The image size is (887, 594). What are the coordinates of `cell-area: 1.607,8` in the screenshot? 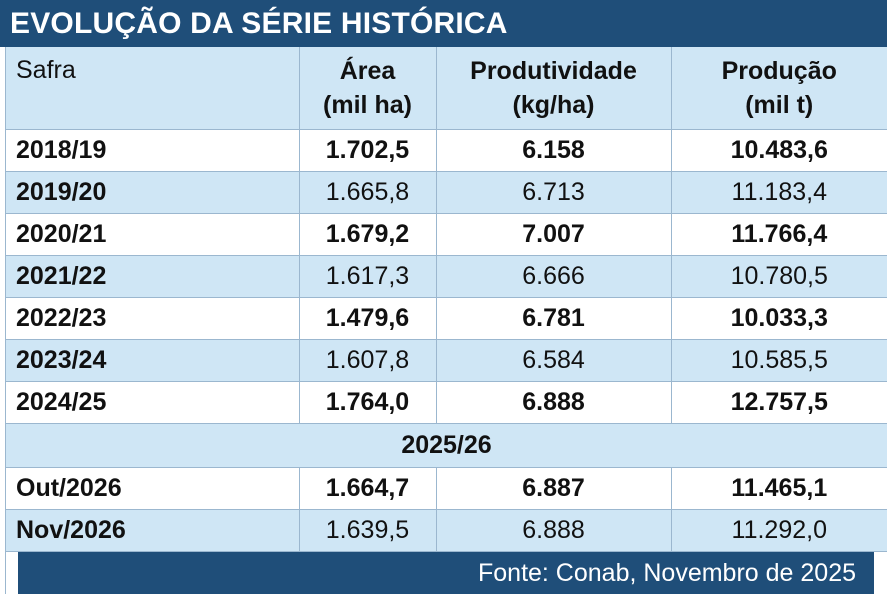 It's located at (368, 360).